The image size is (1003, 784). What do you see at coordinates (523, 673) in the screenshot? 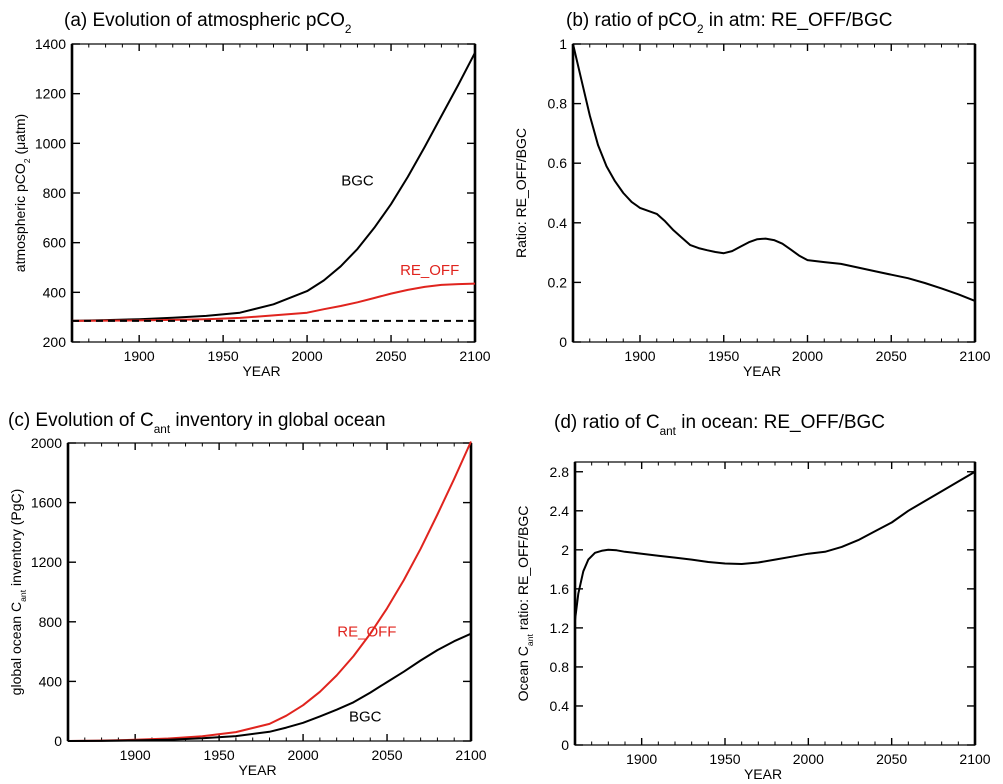
I see `y-axis-label-main: Ocean C` at bounding box center [523, 673].